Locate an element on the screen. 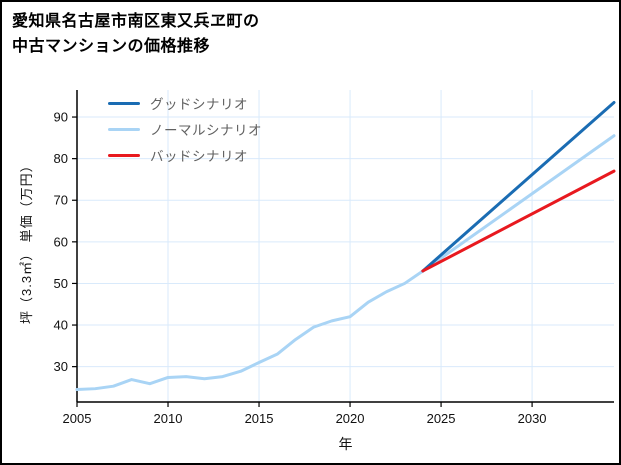 The height and width of the screenshot is (465, 621). y-axis-label: 坪（3.3㎡） 単価（万円） is located at coordinates (26, 241).